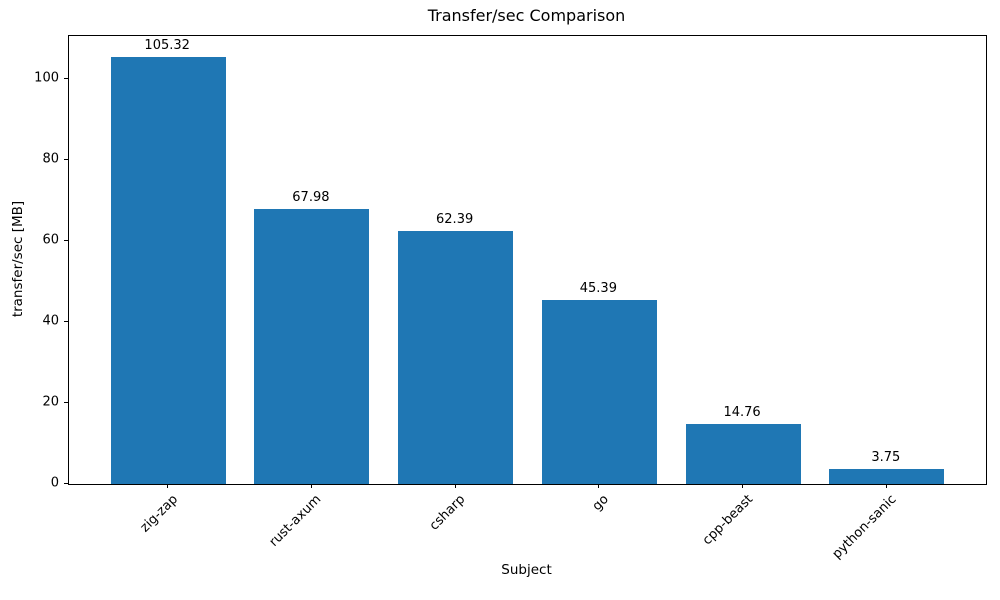  I want to click on x-tick-label: zig-zap, so click(159, 514).